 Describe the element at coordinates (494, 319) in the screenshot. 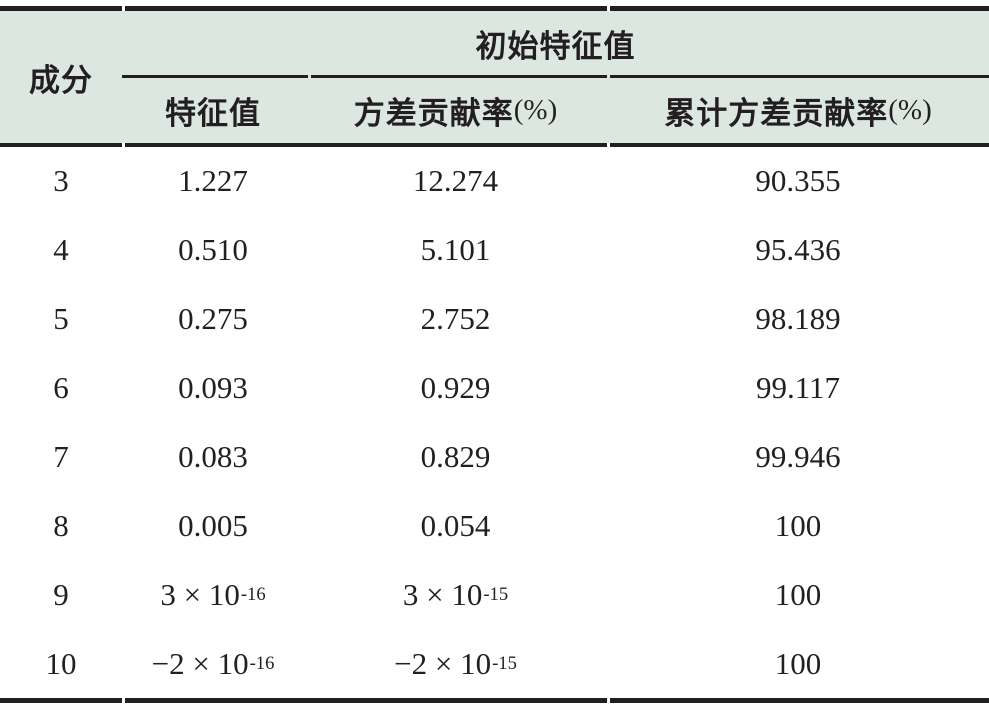

I see `table-row: 5 0.275 2.752 98.189` at that location.